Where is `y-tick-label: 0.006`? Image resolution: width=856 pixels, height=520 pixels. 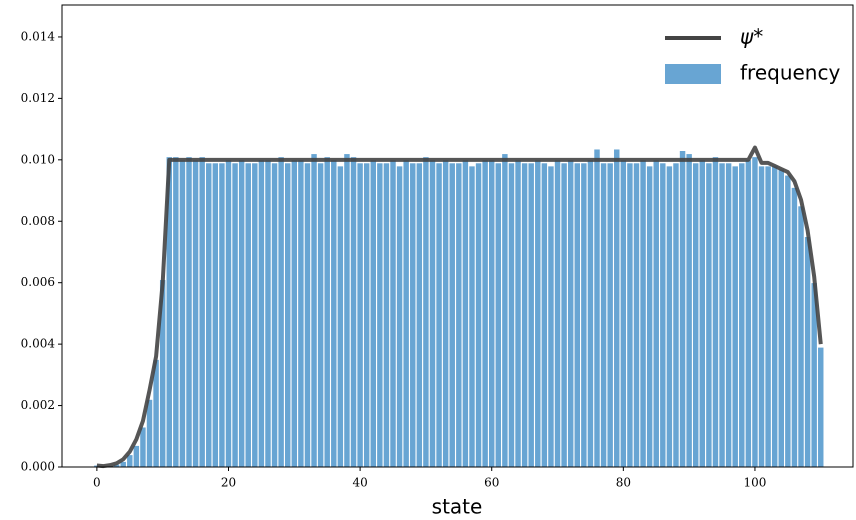 y-tick-label: 0.006 is located at coordinates (38, 282).